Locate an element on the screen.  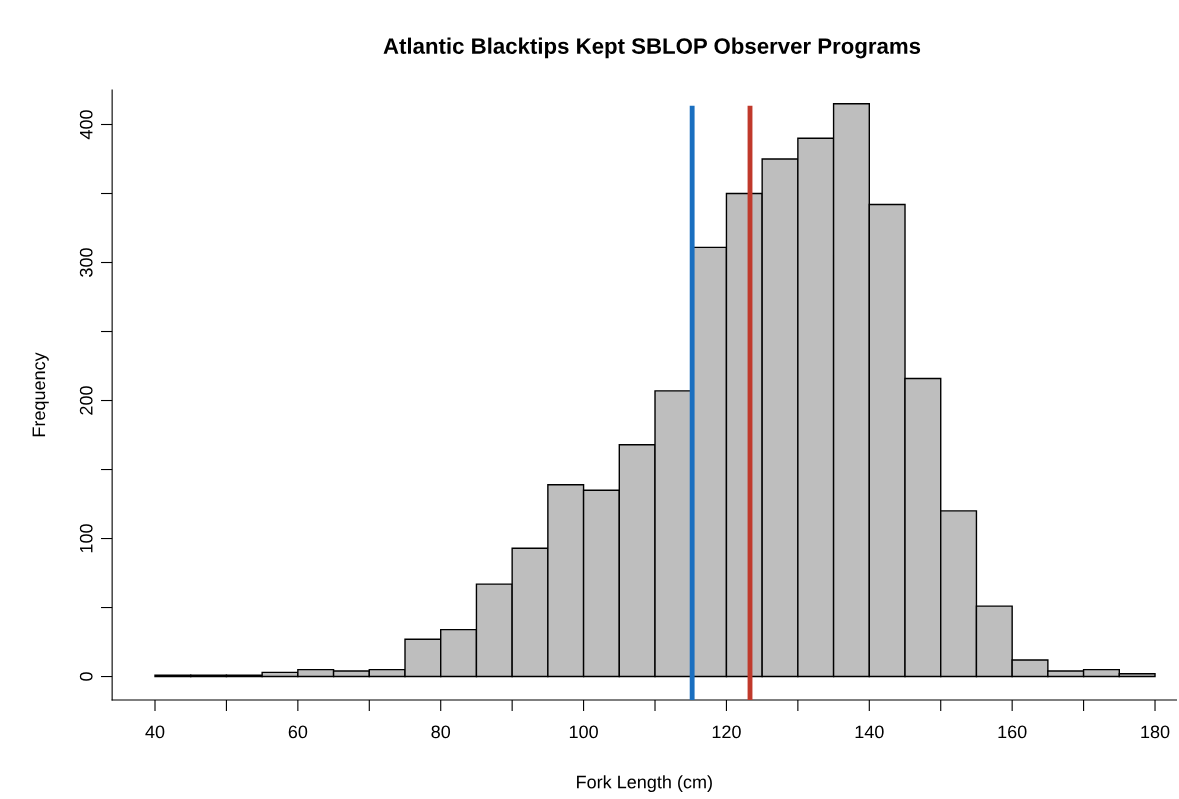
x-tick-label: 180 is located at coordinates (1155, 732).